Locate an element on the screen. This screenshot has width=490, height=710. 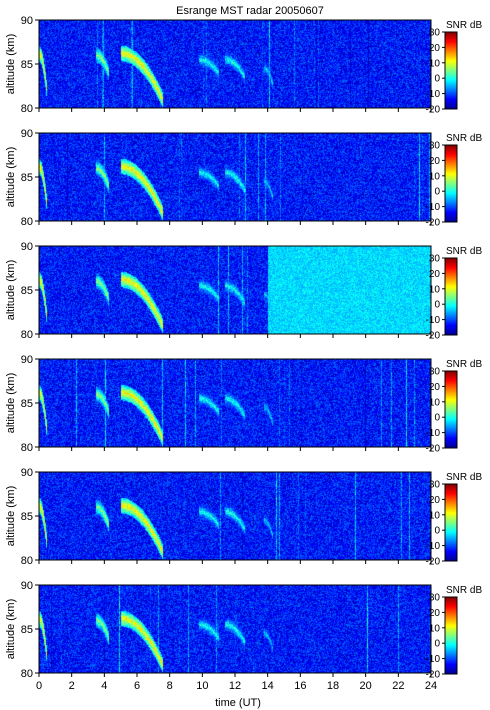
radar-panel-1: 80 85 90 altitude (km) SNR dB -20 -10 0 10 20 30 is located at coordinates (243, 65).